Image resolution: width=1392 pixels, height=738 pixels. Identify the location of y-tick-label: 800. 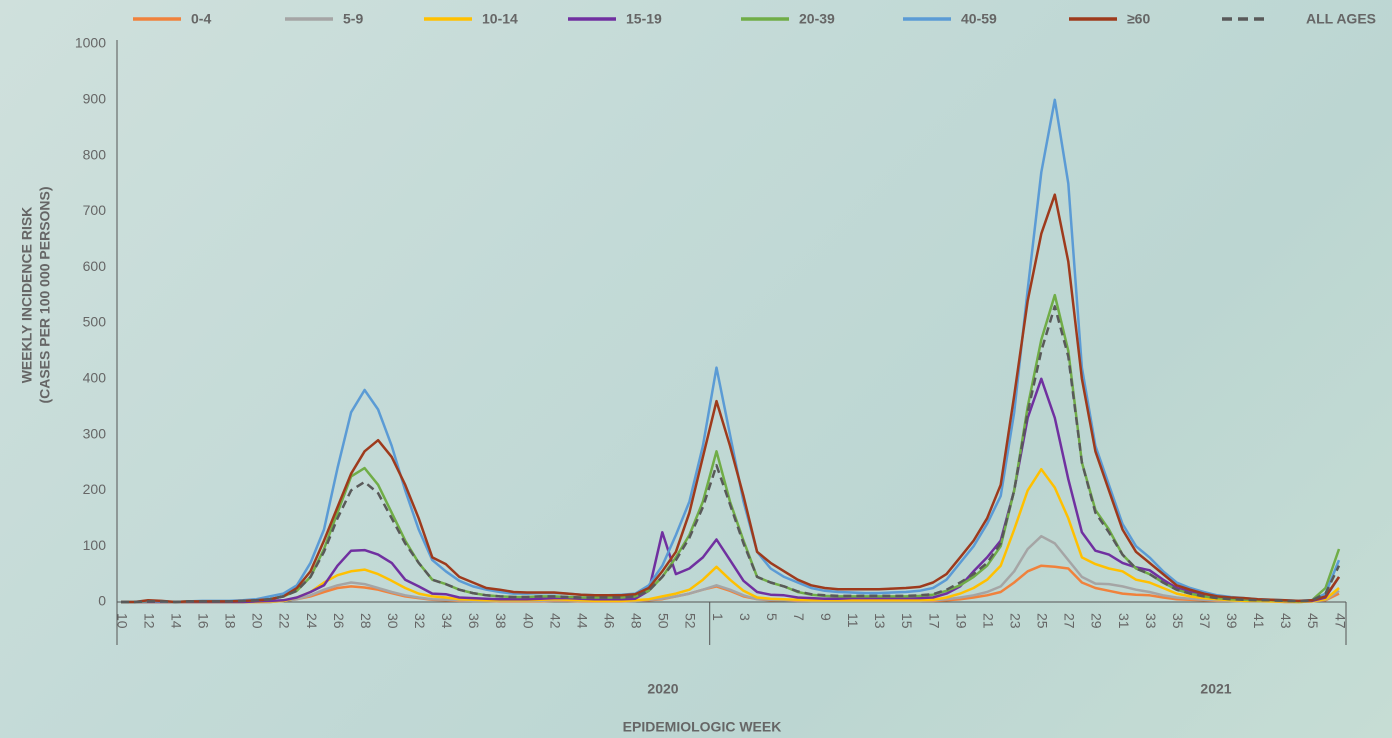
(95, 154).